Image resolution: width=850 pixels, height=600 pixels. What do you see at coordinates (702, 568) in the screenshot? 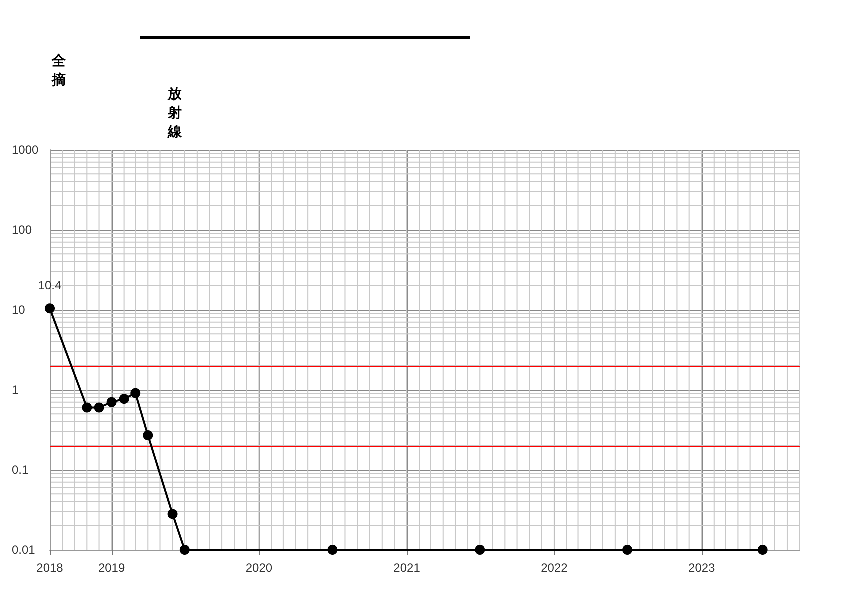
I see `x-tick-label: 2023` at bounding box center [702, 568].